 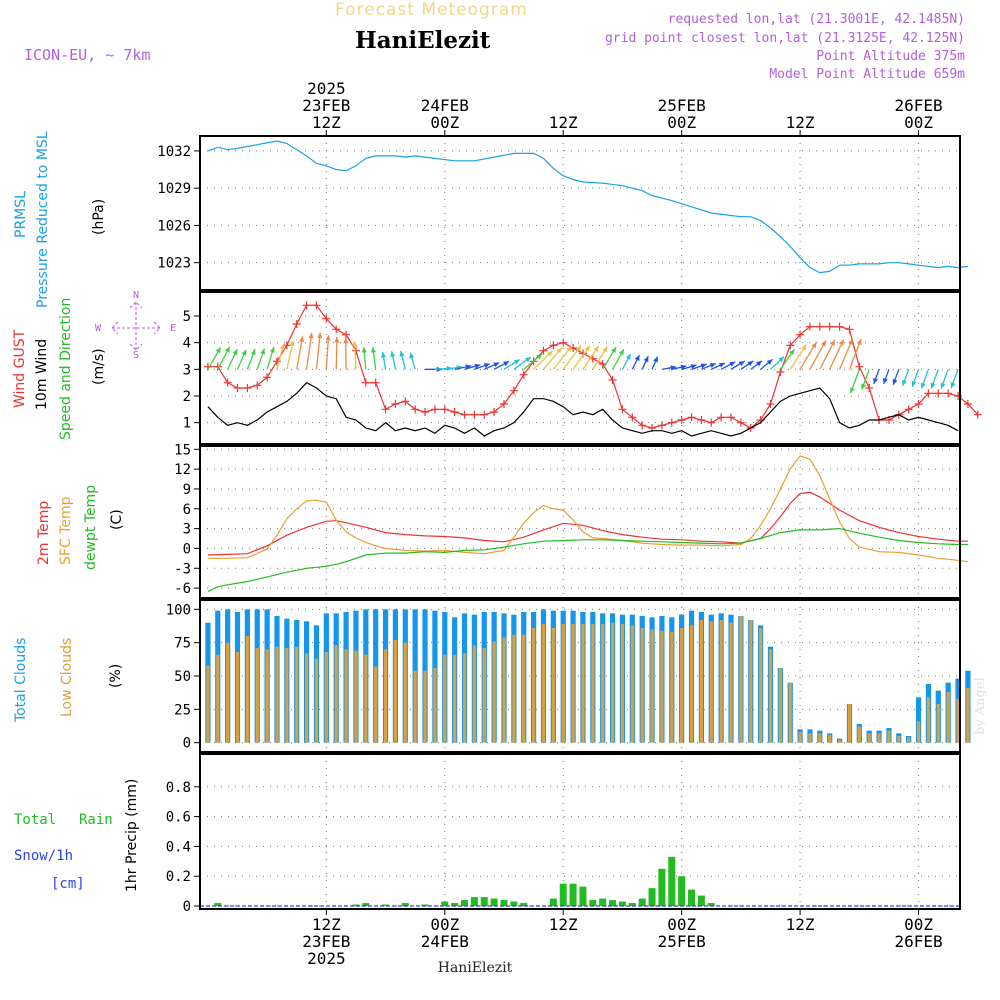 What do you see at coordinates (117, 519) in the screenshot?
I see `temp-unit: (C)` at bounding box center [117, 519].